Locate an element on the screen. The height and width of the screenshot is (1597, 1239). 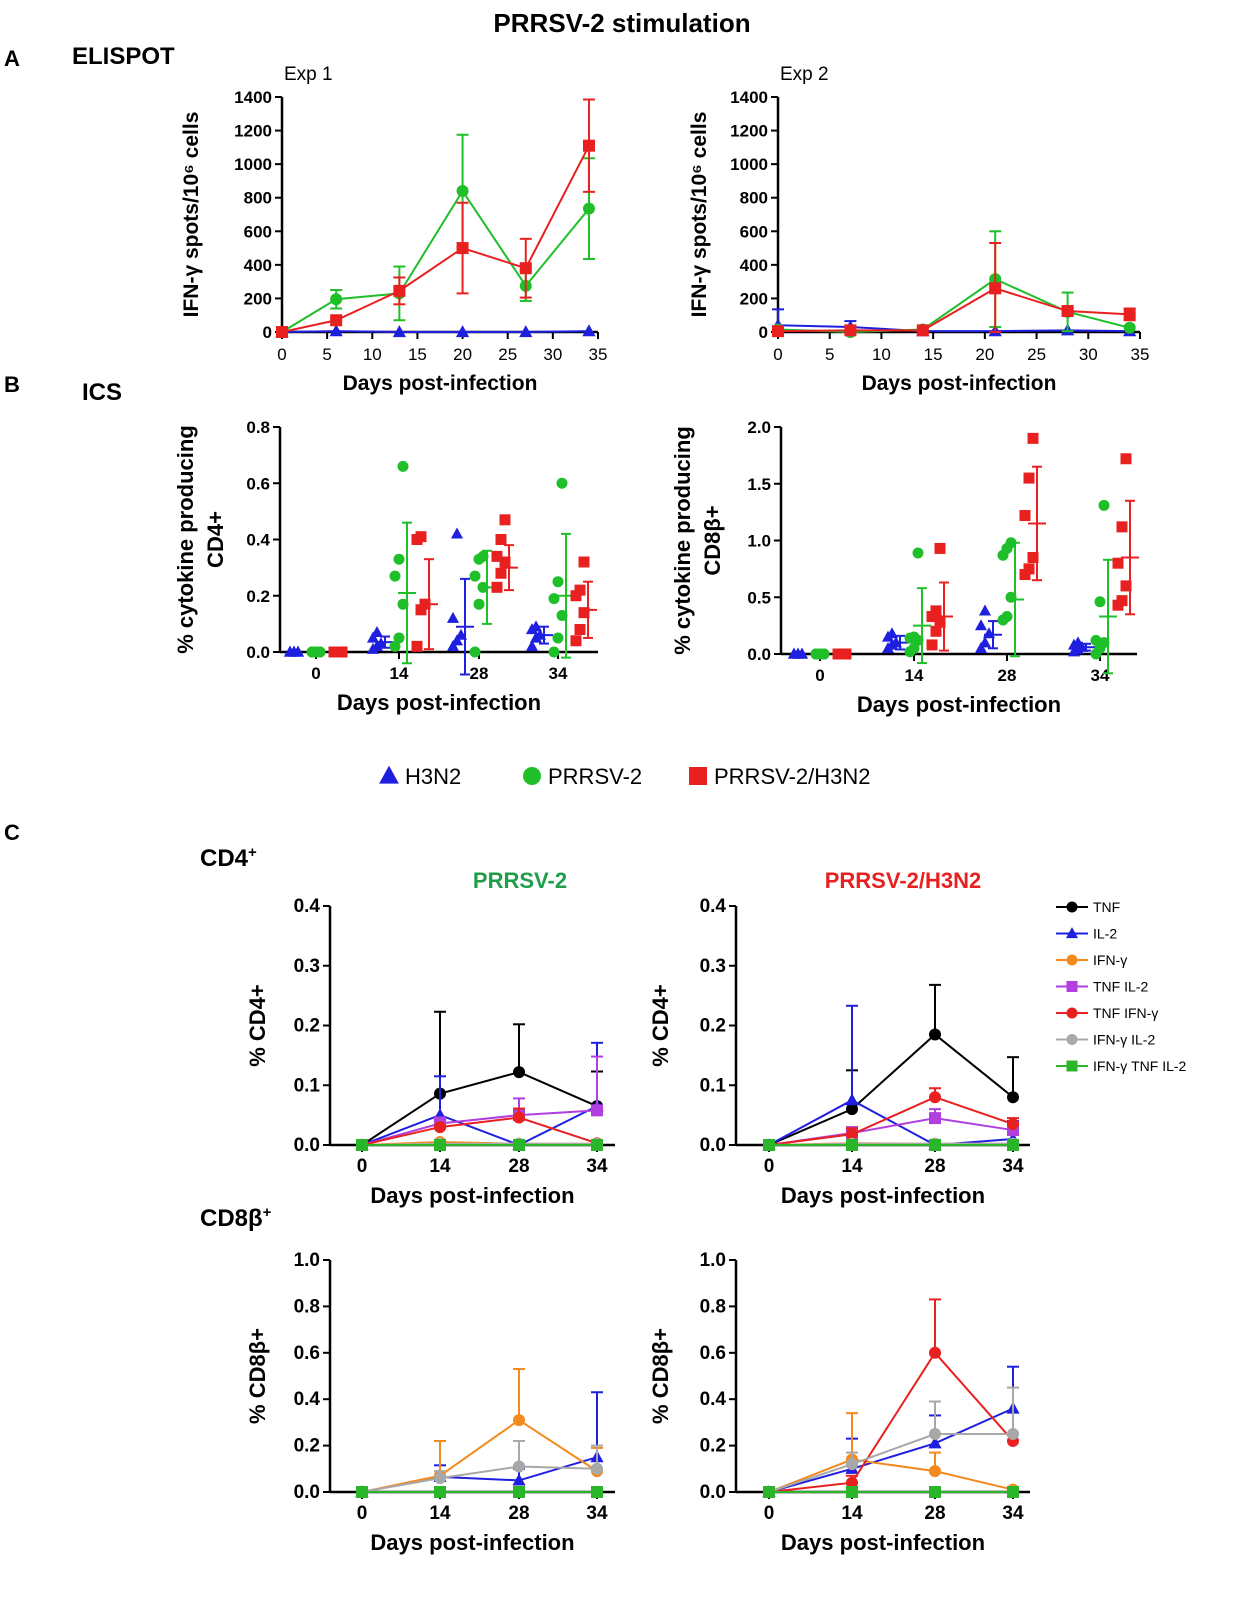
y-tick-label: 2.0 is located at coordinates (759, 427).